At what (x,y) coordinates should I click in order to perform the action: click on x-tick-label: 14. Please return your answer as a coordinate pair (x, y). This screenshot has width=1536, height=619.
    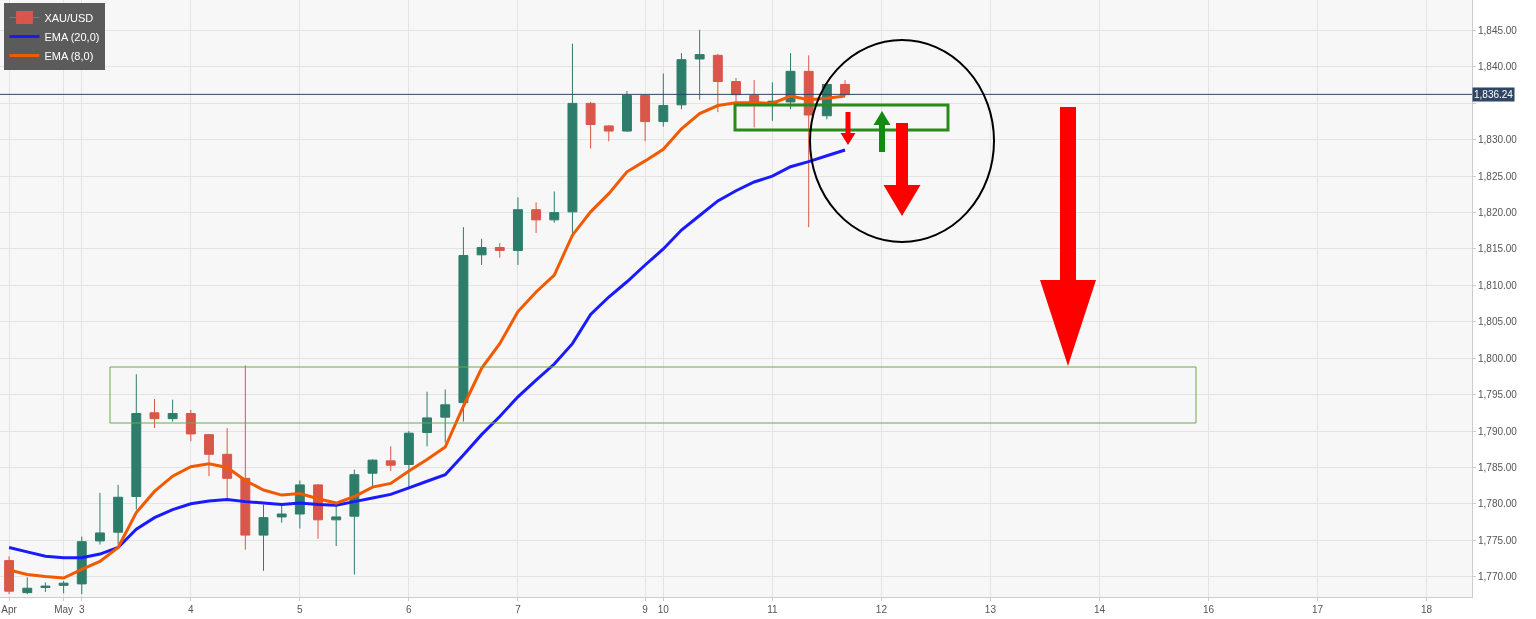
    Looking at the image, I should click on (1099, 609).